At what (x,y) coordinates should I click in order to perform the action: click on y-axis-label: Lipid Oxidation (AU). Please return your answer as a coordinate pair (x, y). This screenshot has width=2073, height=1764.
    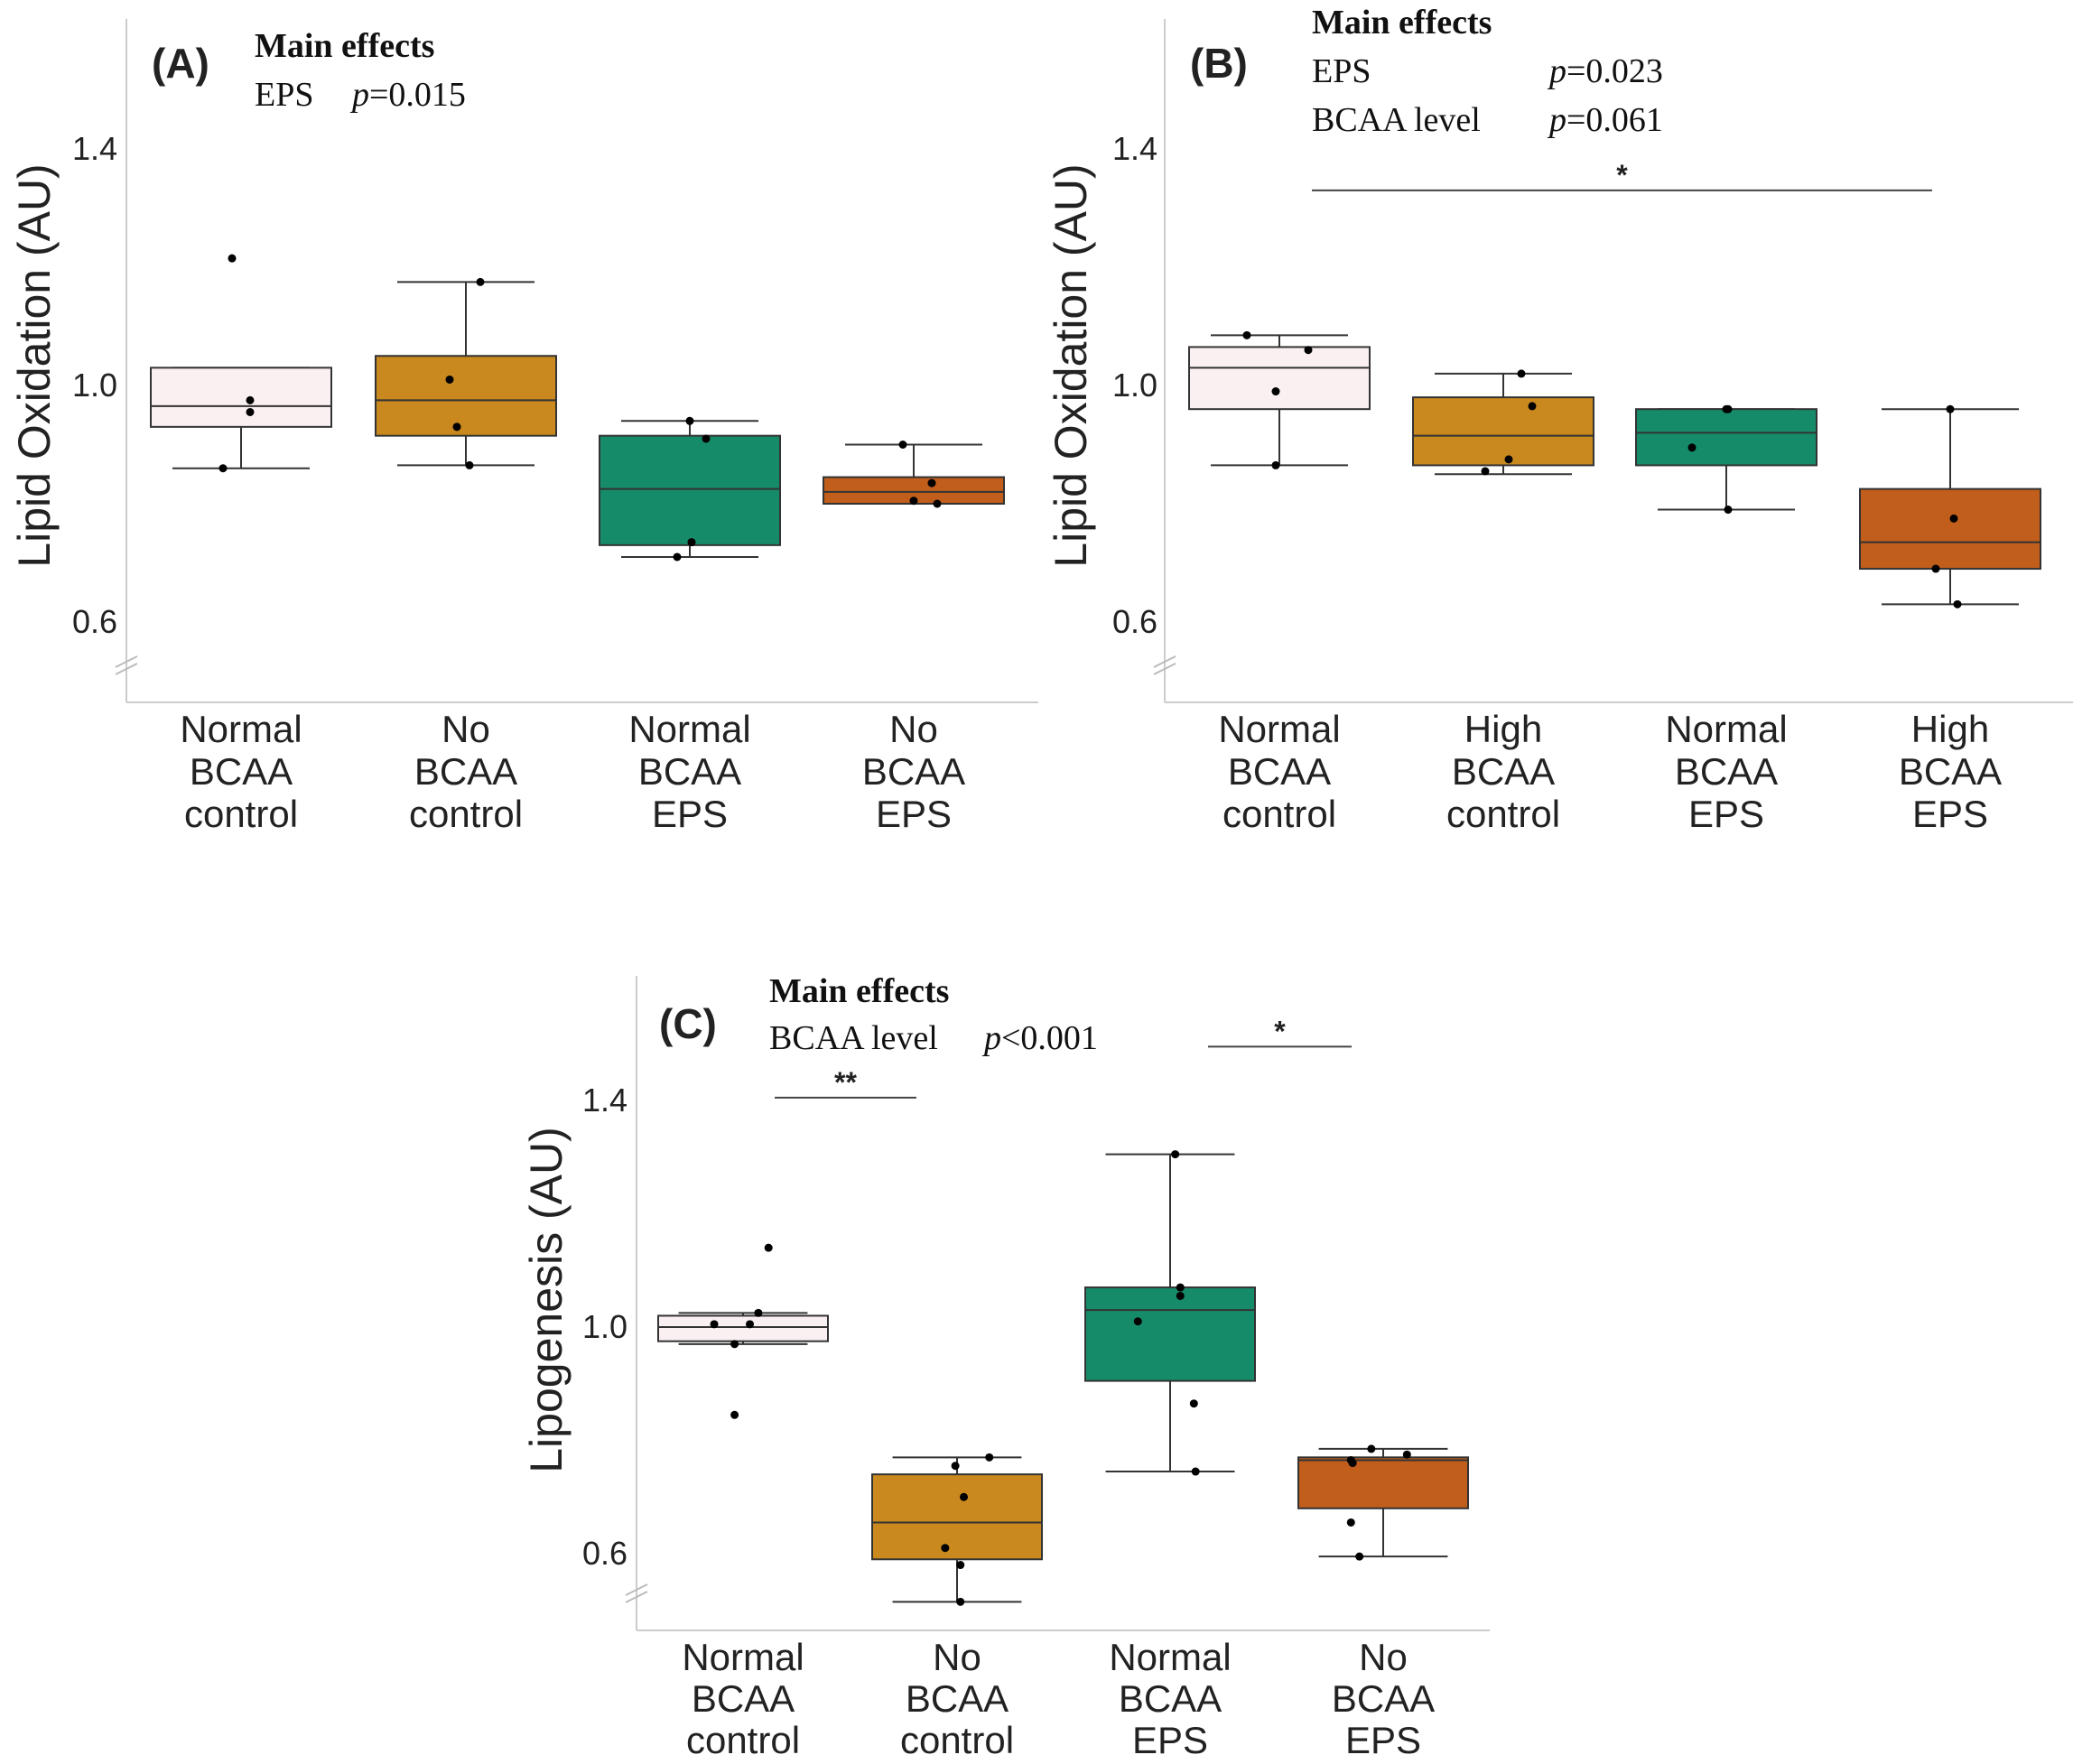
    Looking at the image, I should click on (1071, 365).